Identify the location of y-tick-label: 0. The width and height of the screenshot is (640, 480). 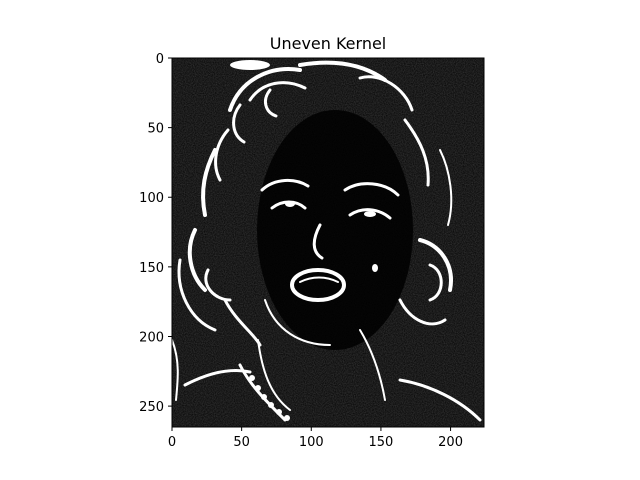
(160, 59).